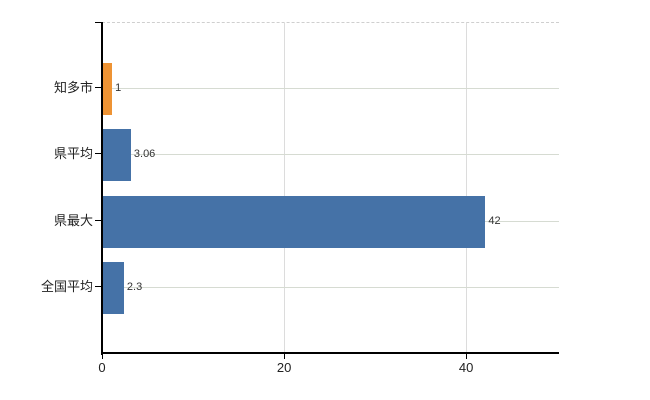  What do you see at coordinates (73, 220) in the screenshot?
I see `category-label-県最大: 県最大` at bounding box center [73, 220].